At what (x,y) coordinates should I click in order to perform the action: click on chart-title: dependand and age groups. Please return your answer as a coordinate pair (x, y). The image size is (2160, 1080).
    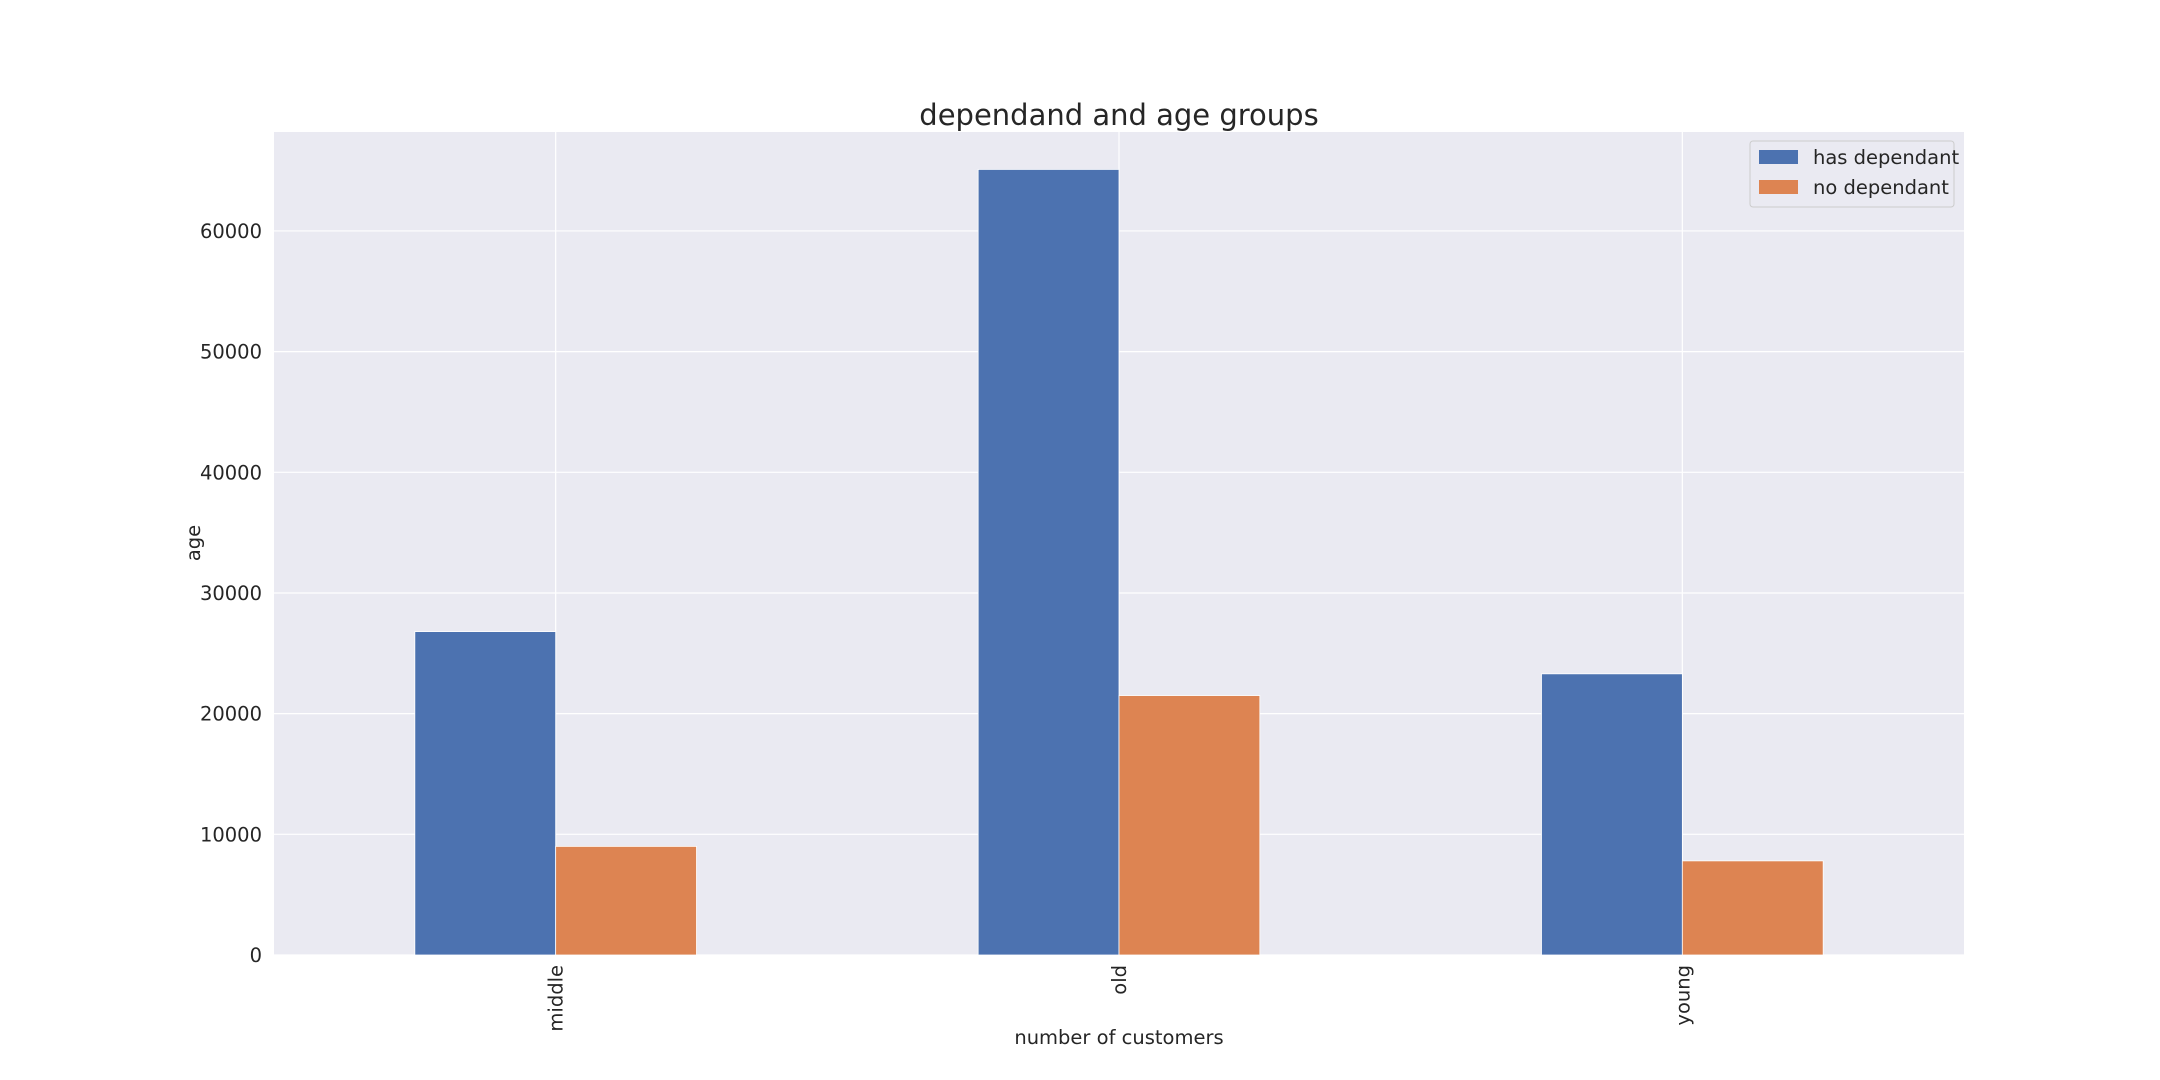
    Looking at the image, I should click on (1118, 115).